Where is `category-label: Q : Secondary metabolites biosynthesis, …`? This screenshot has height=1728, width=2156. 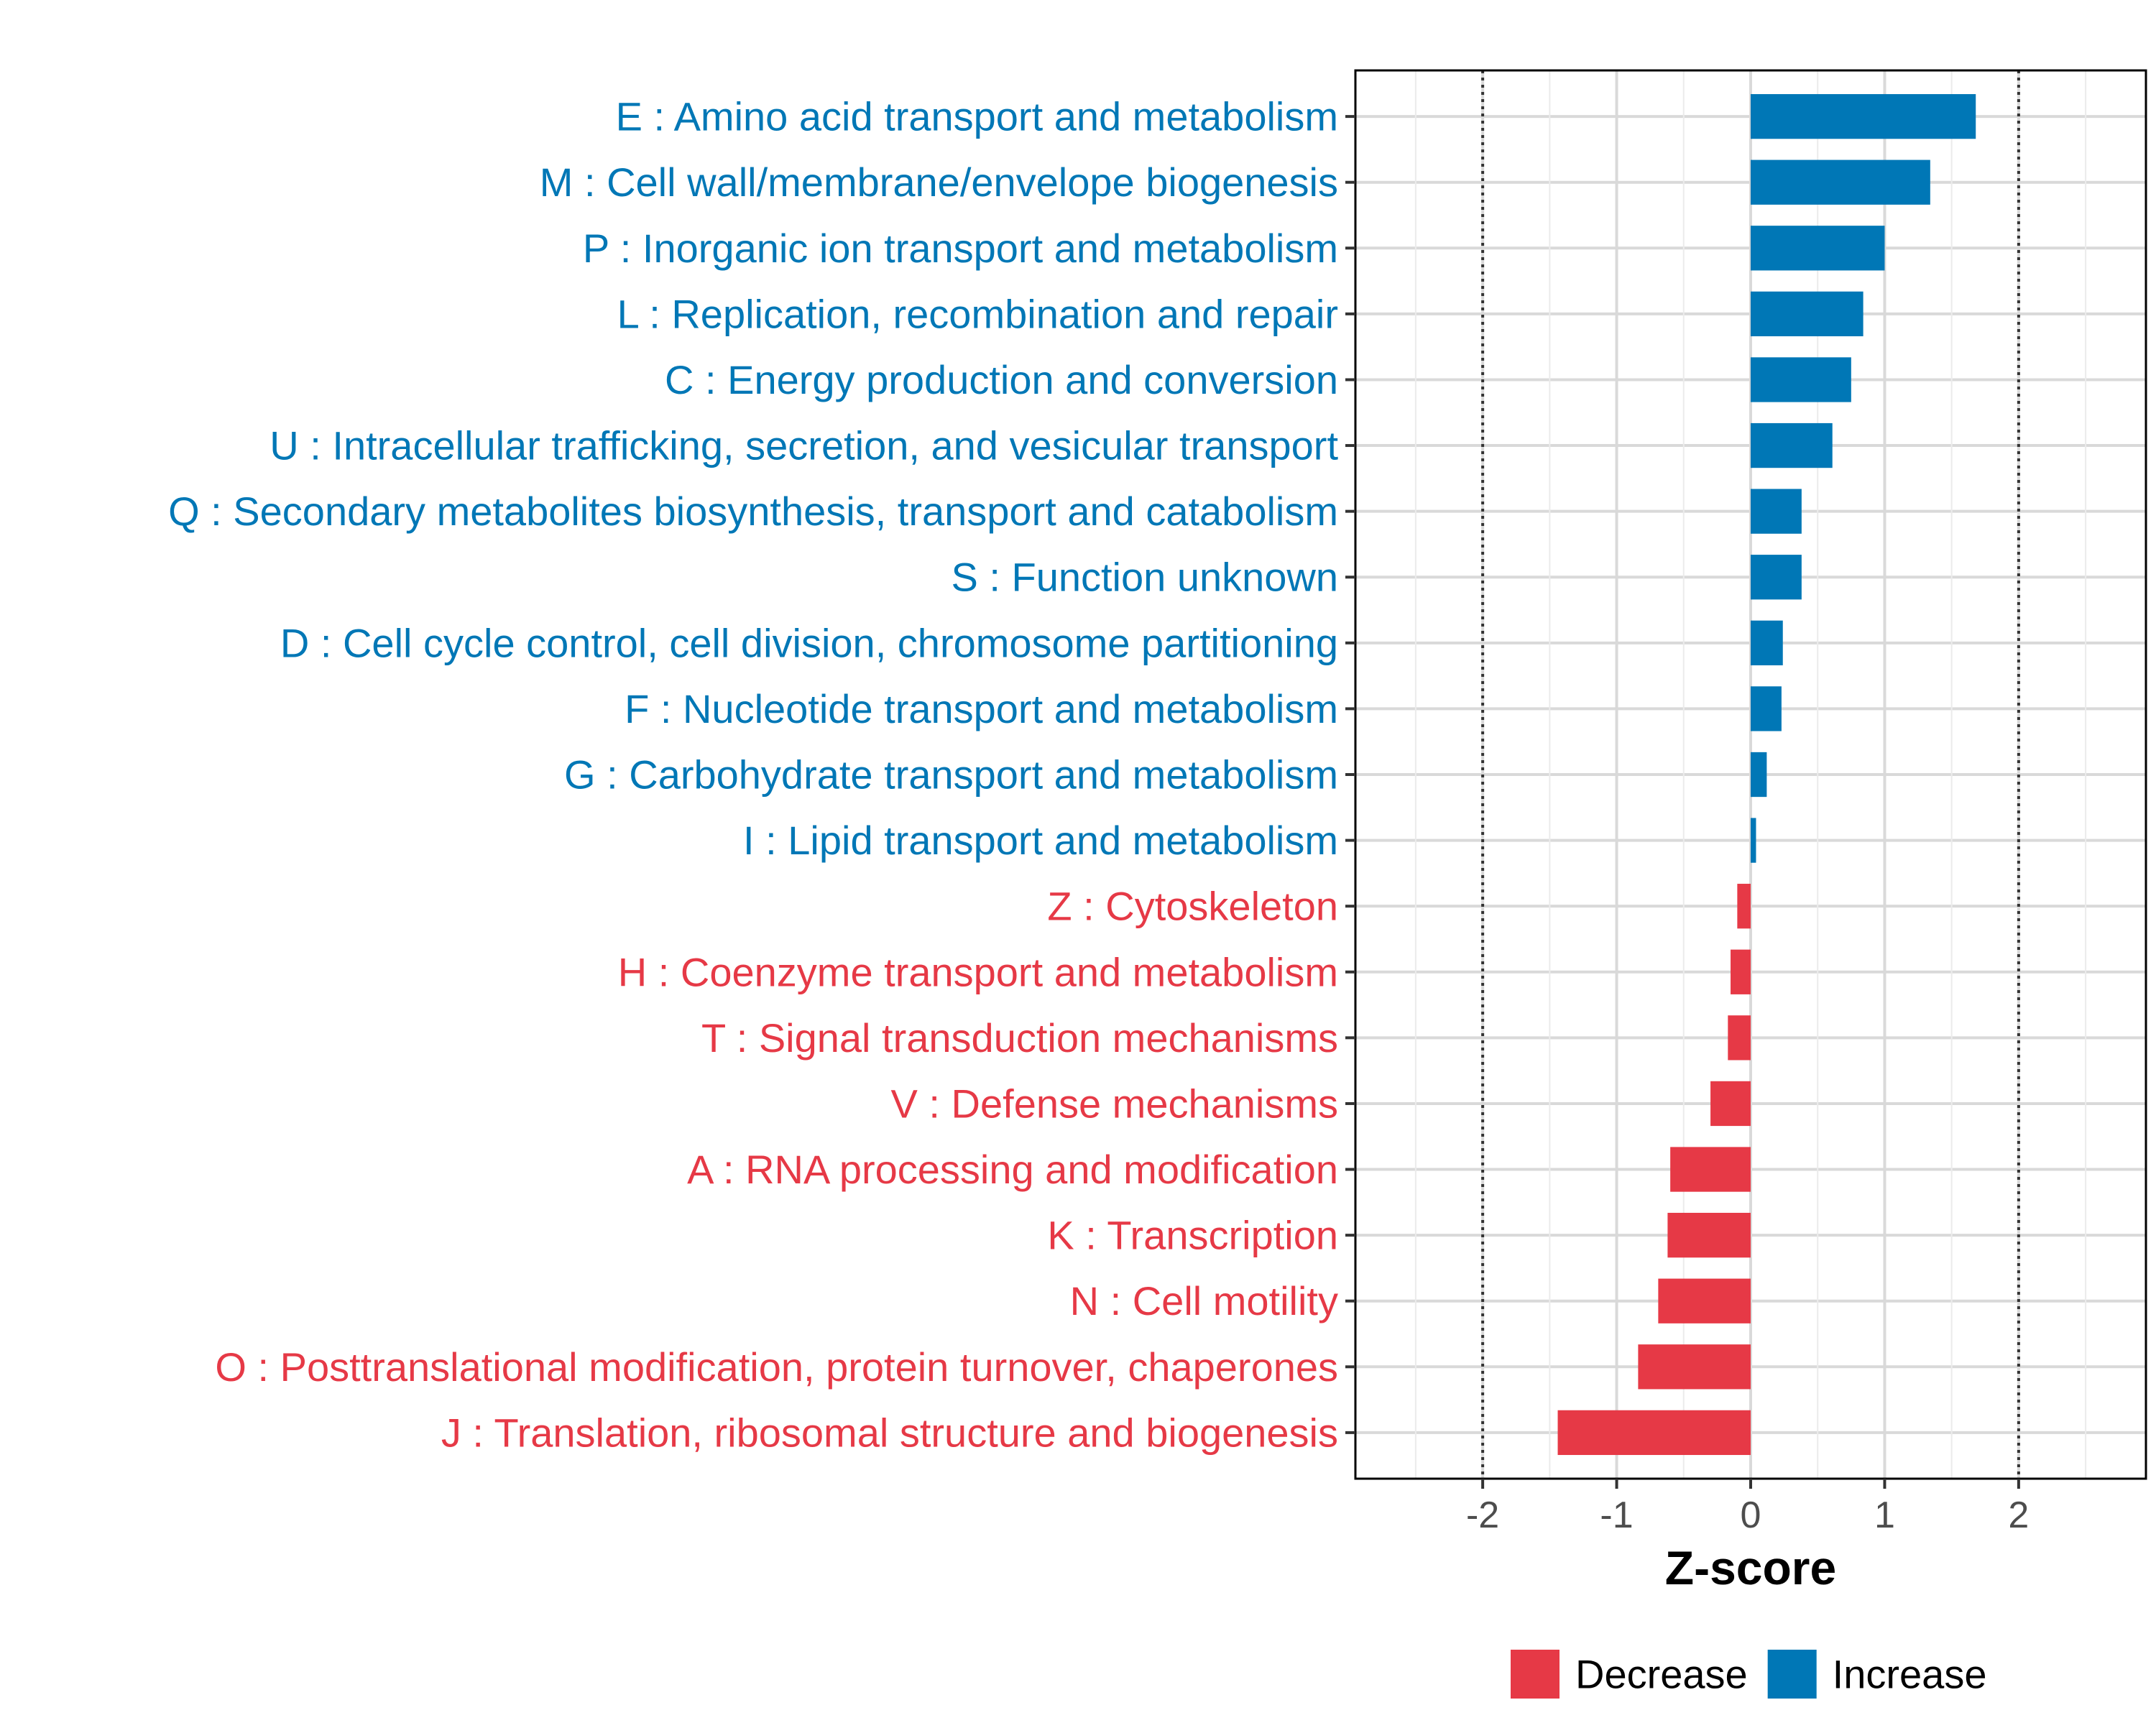
category-label: Q : Secondary metabolites biosynthesis, … is located at coordinates (753, 512).